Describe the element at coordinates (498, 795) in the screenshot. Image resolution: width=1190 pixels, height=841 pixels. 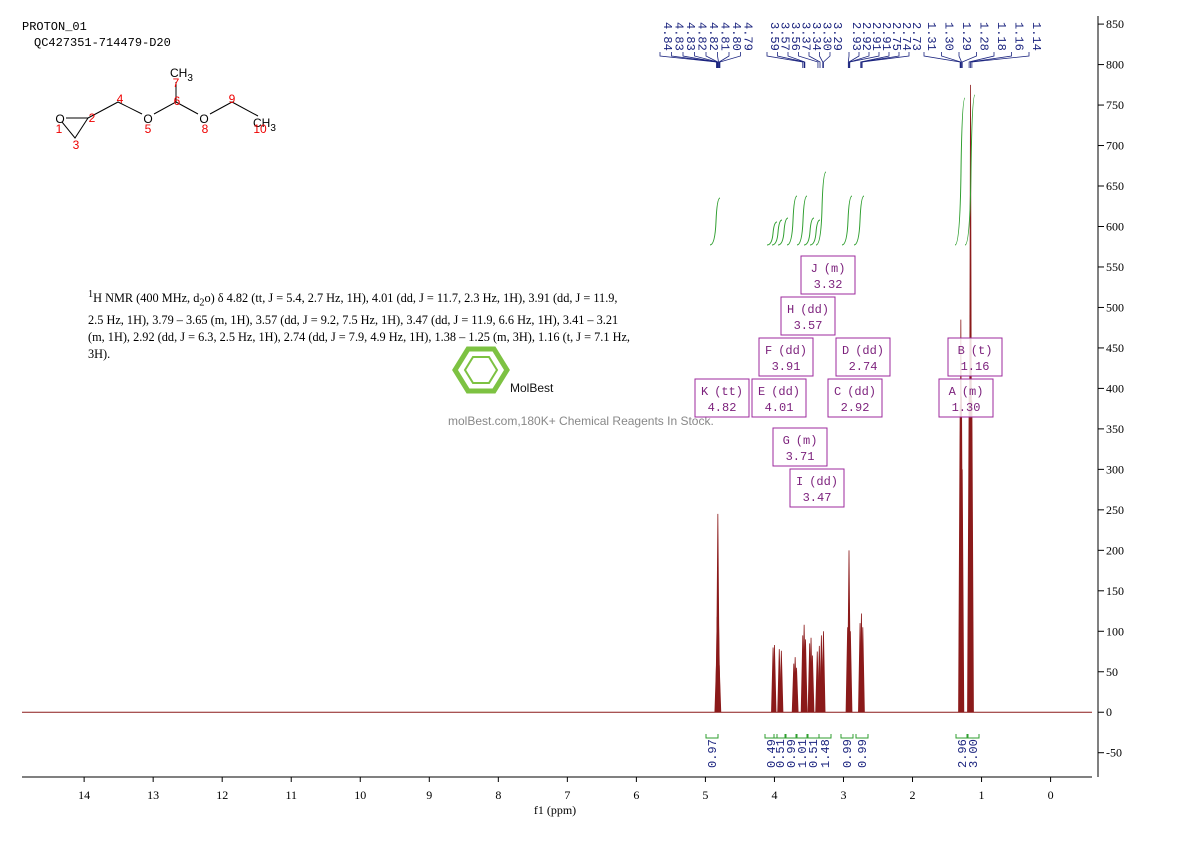
I see `x-tick-label: 8` at that location.